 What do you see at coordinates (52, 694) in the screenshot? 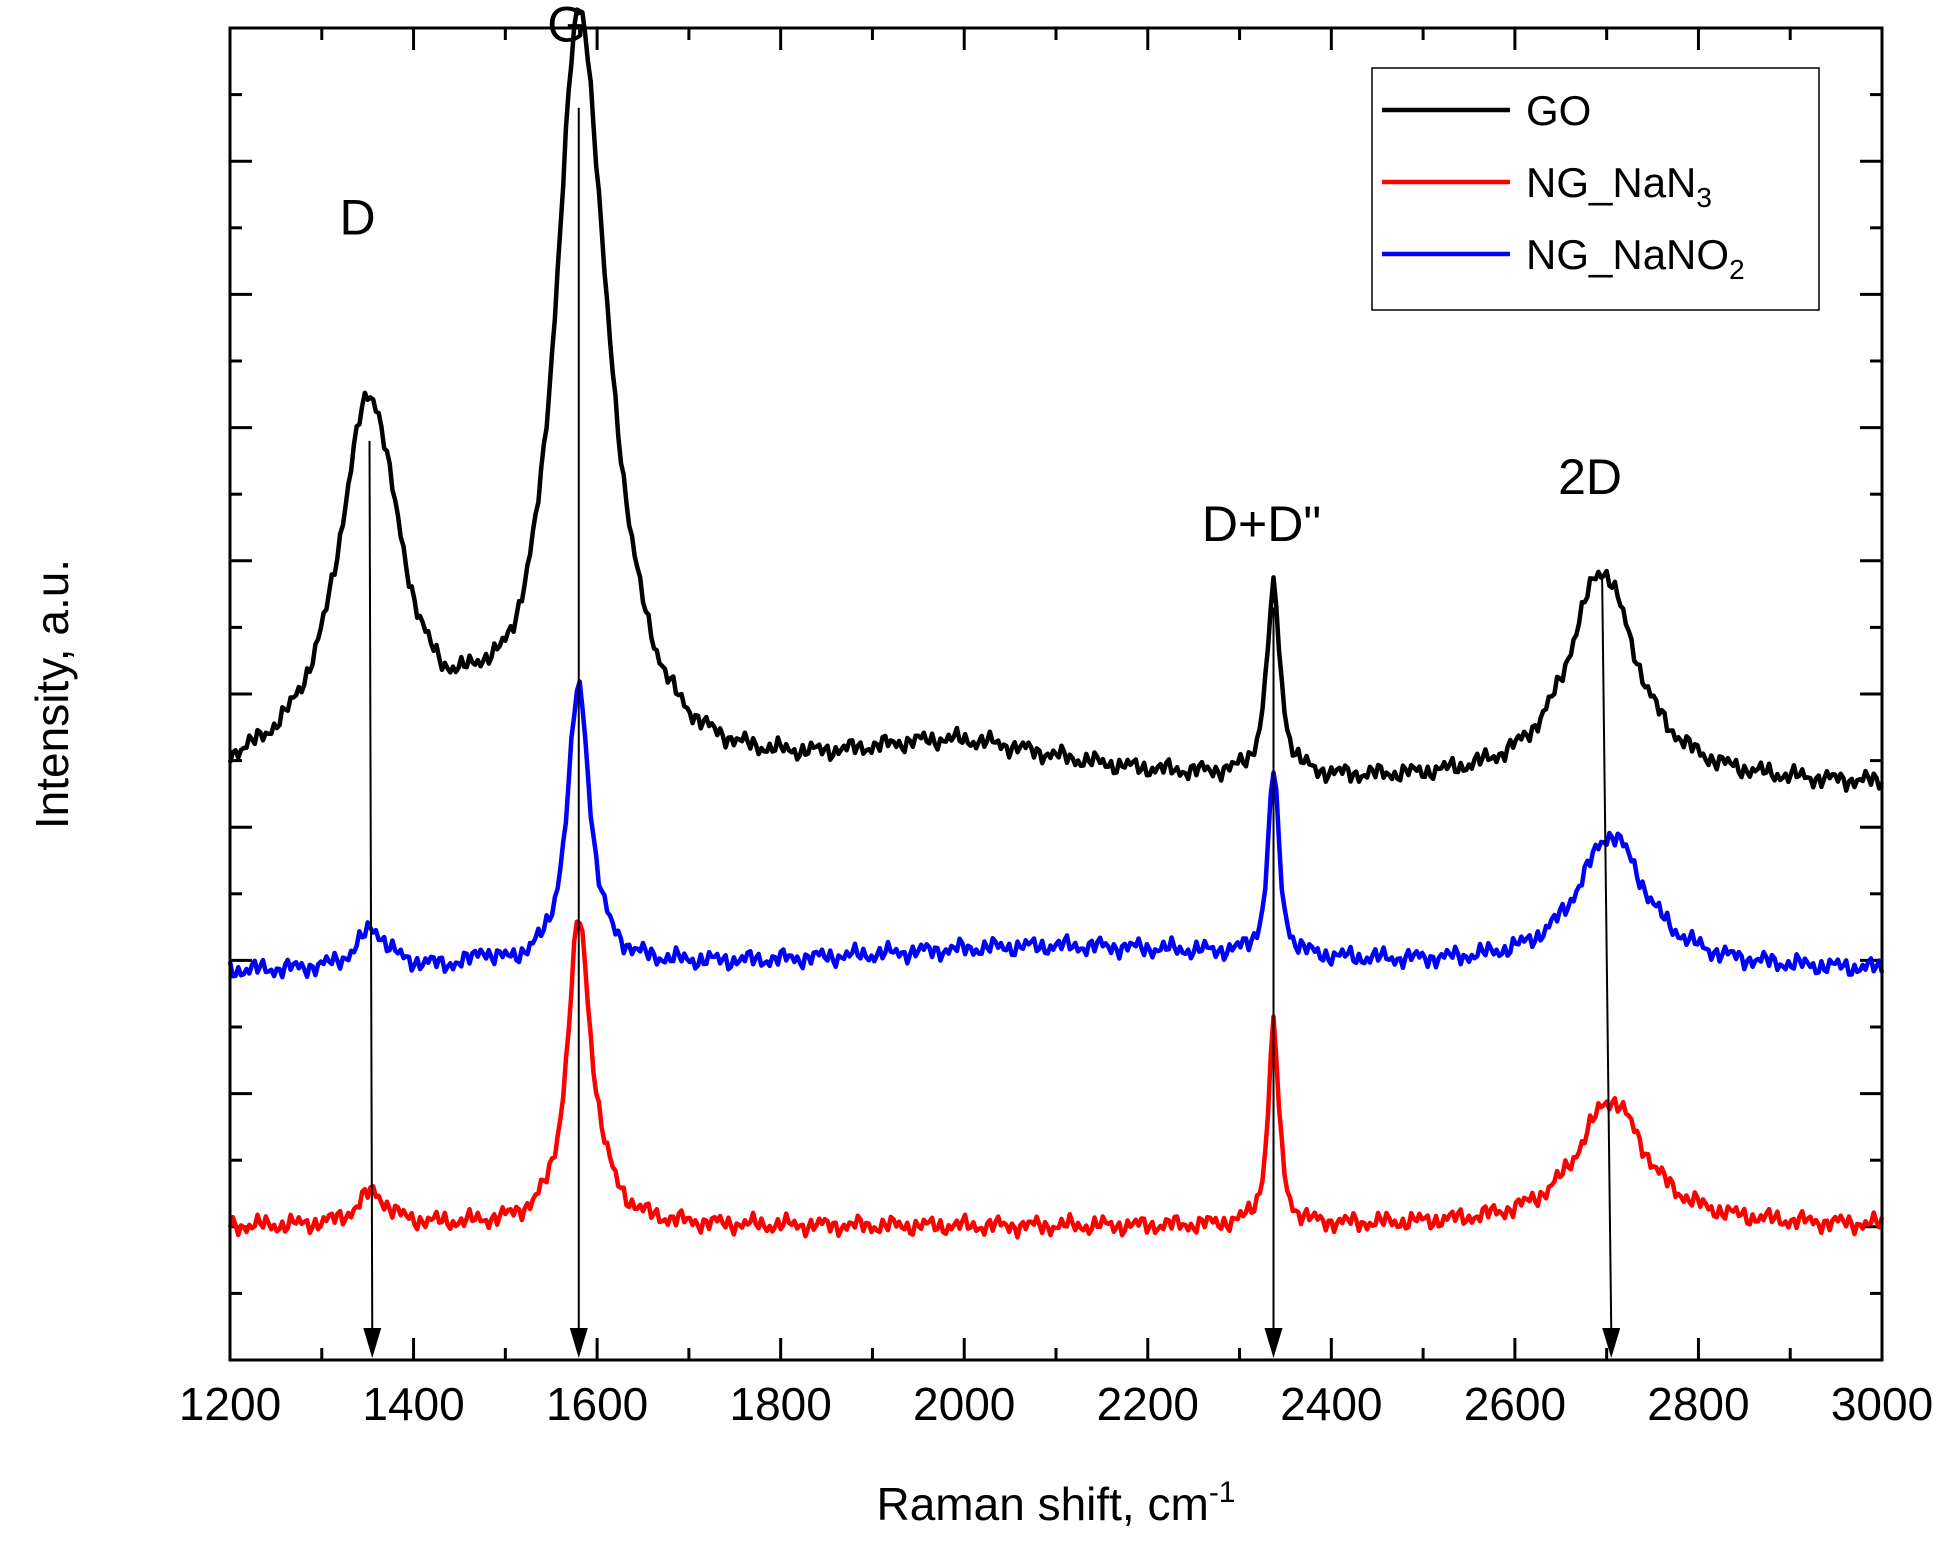
I see `y-axis-title: Intensity, a.u.` at bounding box center [52, 694].